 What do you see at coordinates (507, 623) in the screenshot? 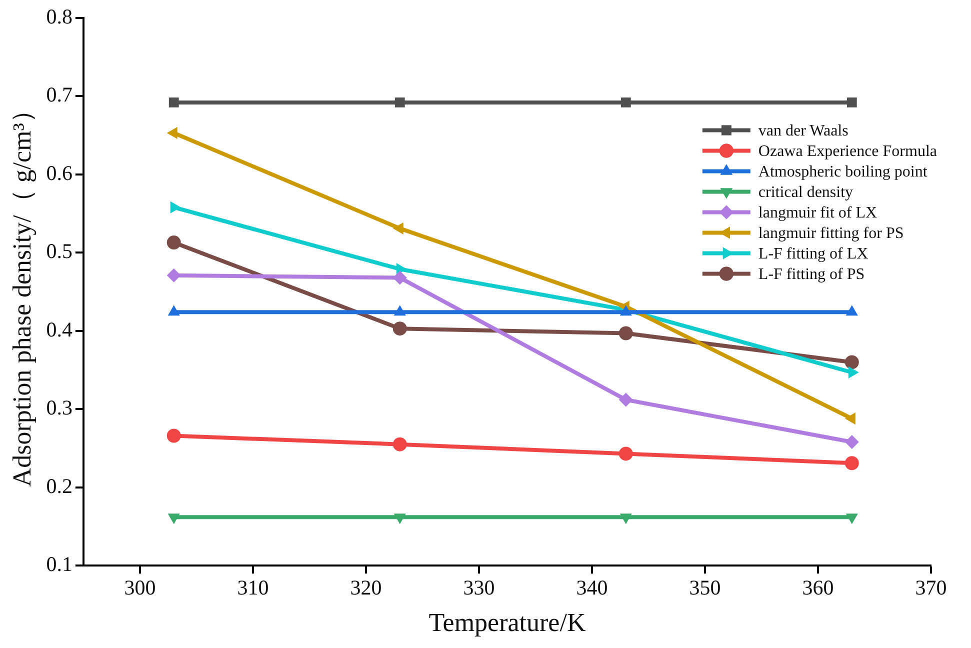
I see `x-axis-title: Temperature/K` at bounding box center [507, 623].